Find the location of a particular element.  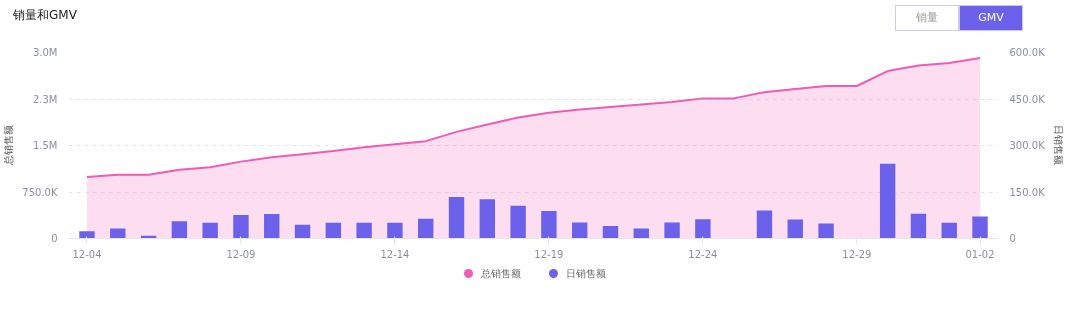

chart-title: 销量和GMV is located at coordinates (45, 15).